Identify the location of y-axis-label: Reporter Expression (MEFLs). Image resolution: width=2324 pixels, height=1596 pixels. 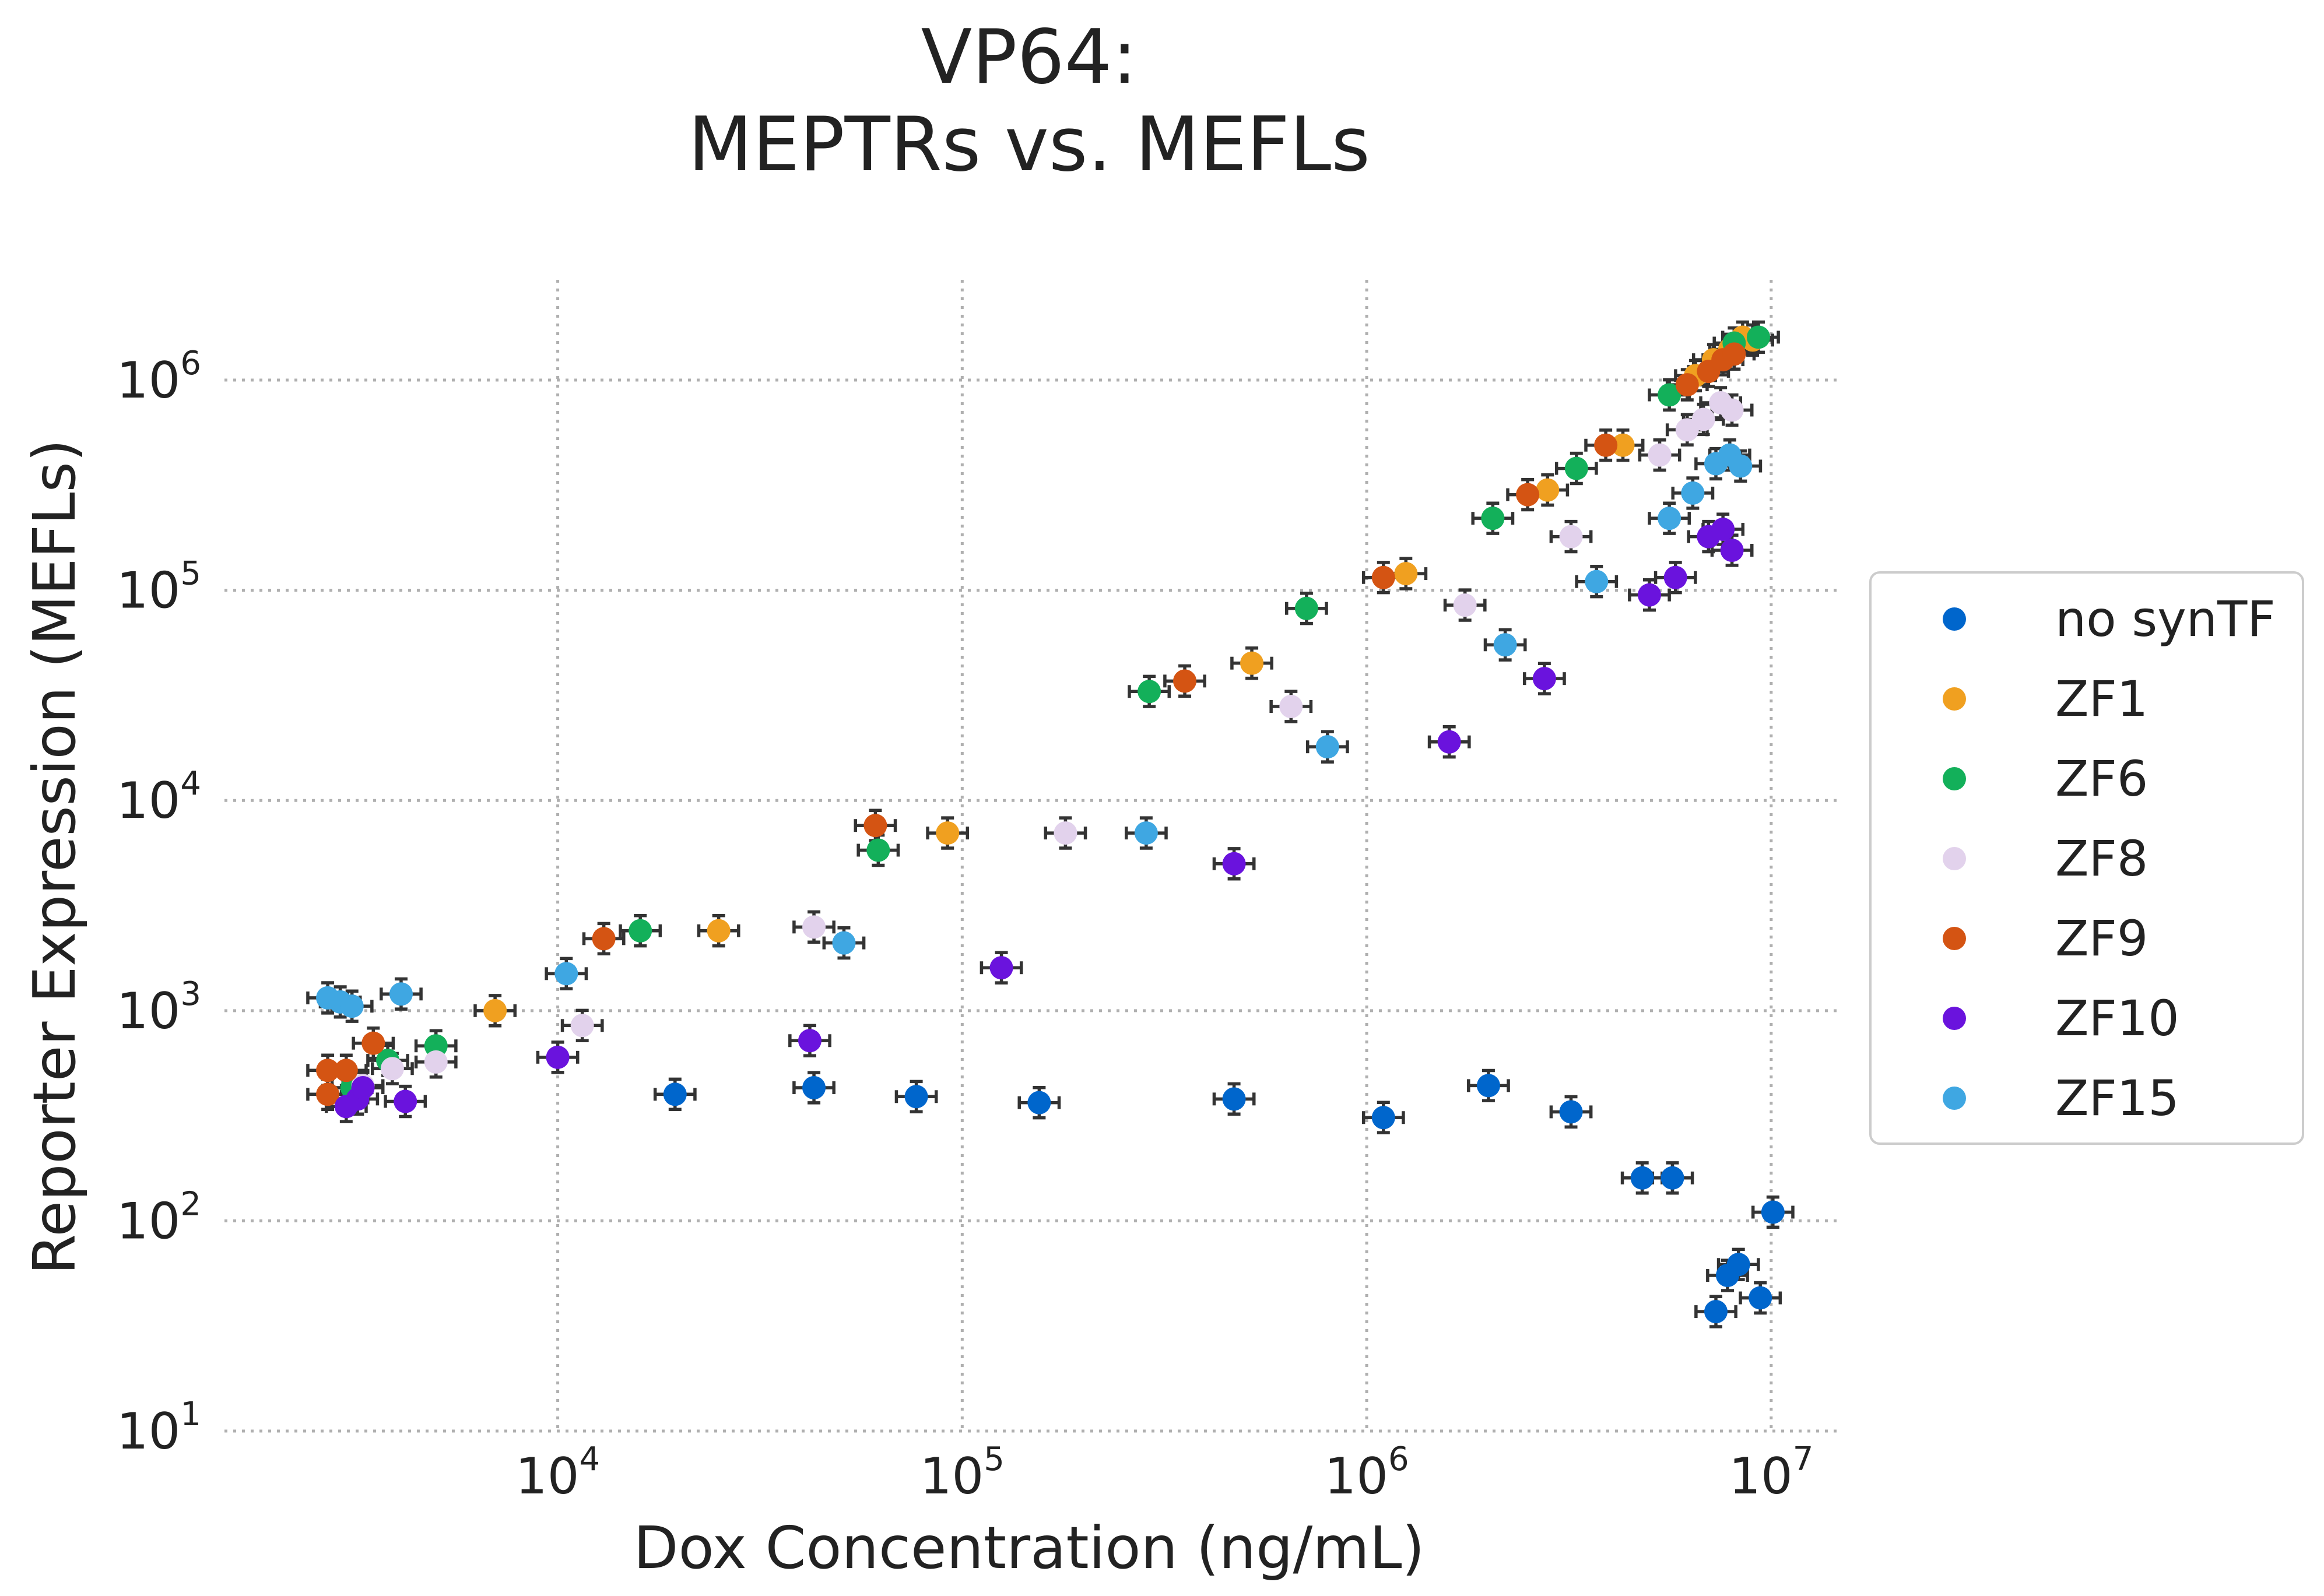
(54, 856).